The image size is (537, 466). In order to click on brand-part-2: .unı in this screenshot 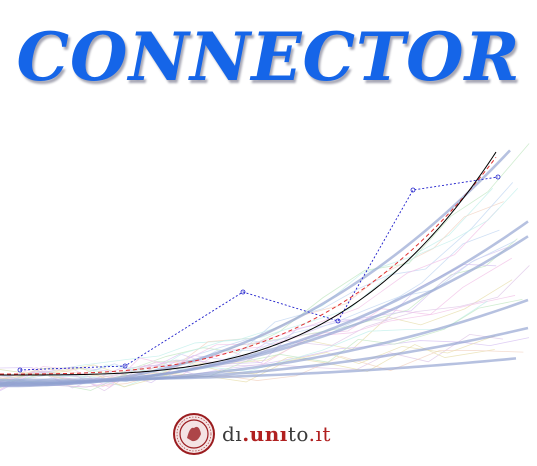, I will do `click(265, 434)`.